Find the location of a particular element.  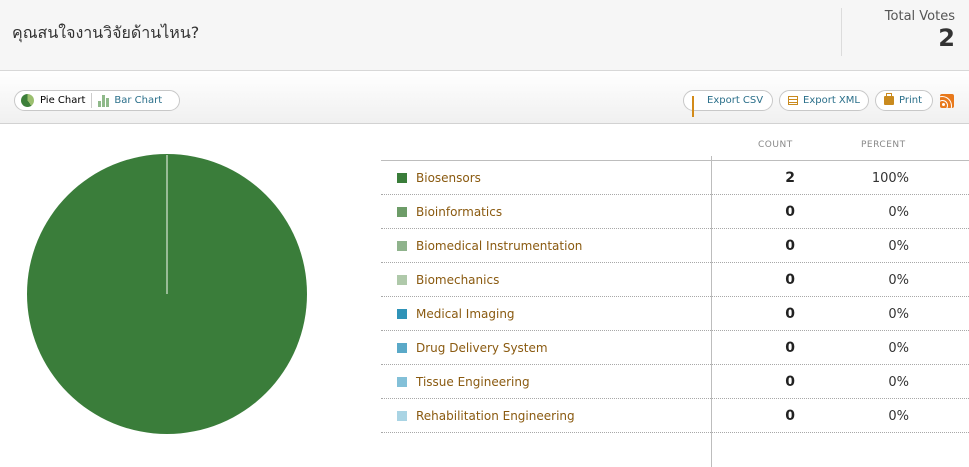

count-column-header: COUNT is located at coordinates (775, 145).